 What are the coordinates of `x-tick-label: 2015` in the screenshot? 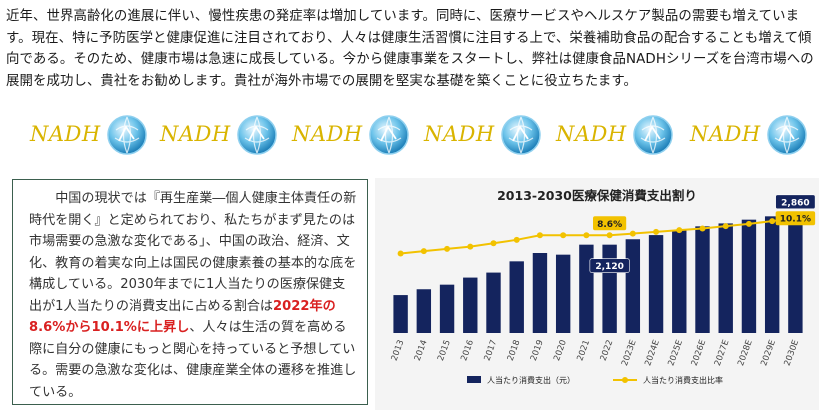 It's located at (444, 351).